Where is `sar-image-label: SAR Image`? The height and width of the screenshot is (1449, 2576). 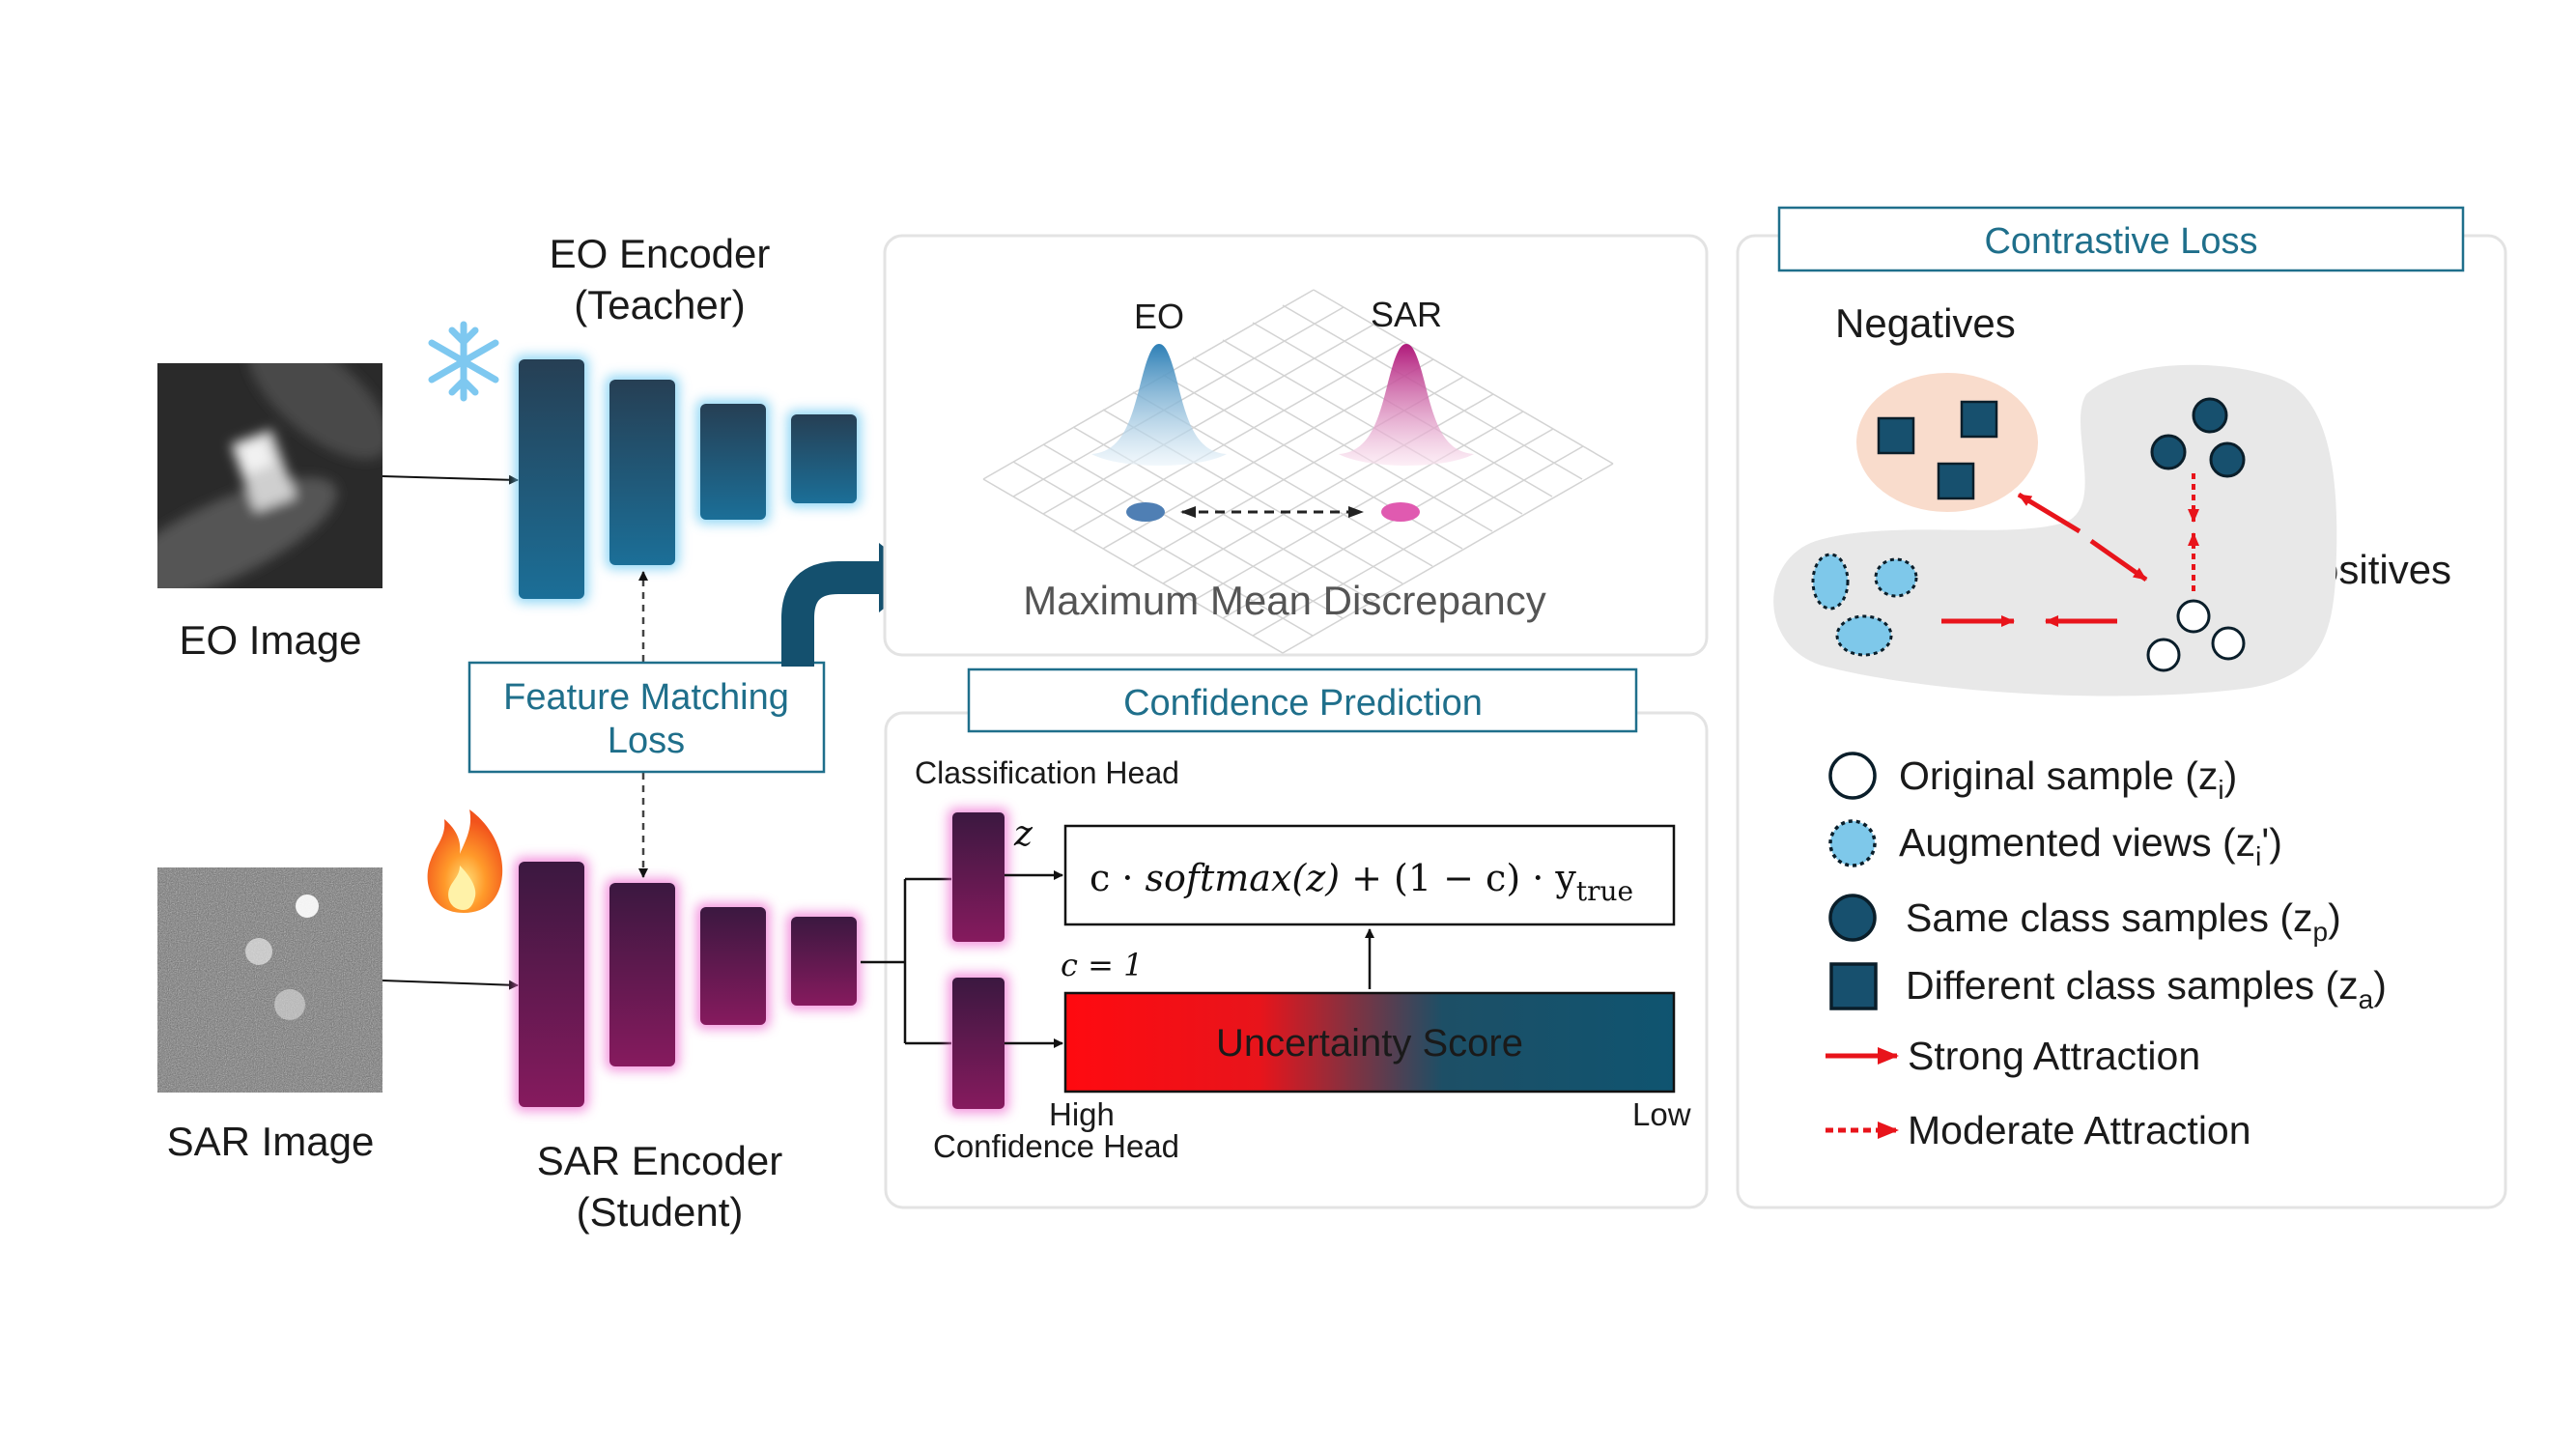 sar-image-label: SAR Image is located at coordinates (271, 1141).